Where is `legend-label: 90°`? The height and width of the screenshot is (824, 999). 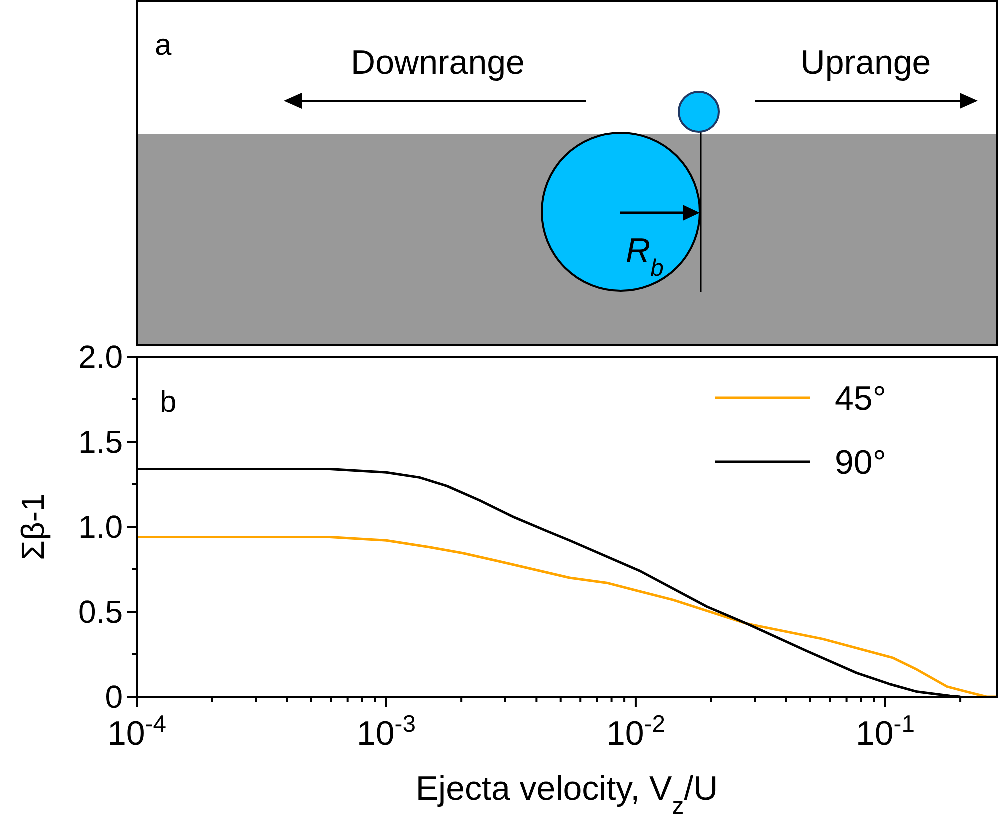
legend-label: 90° is located at coordinates (860, 463).